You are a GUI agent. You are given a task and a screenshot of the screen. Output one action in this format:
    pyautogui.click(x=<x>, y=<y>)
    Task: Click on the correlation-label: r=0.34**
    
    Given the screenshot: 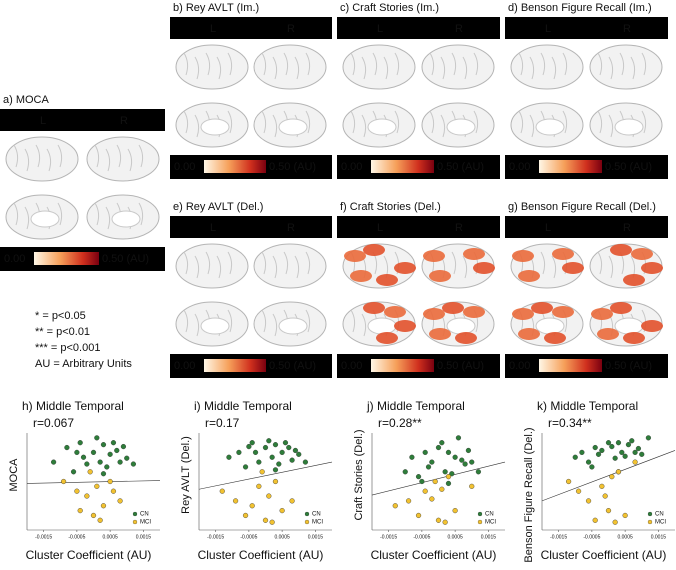 What is the action you would take?
    pyautogui.click(x=570, y=423)
    